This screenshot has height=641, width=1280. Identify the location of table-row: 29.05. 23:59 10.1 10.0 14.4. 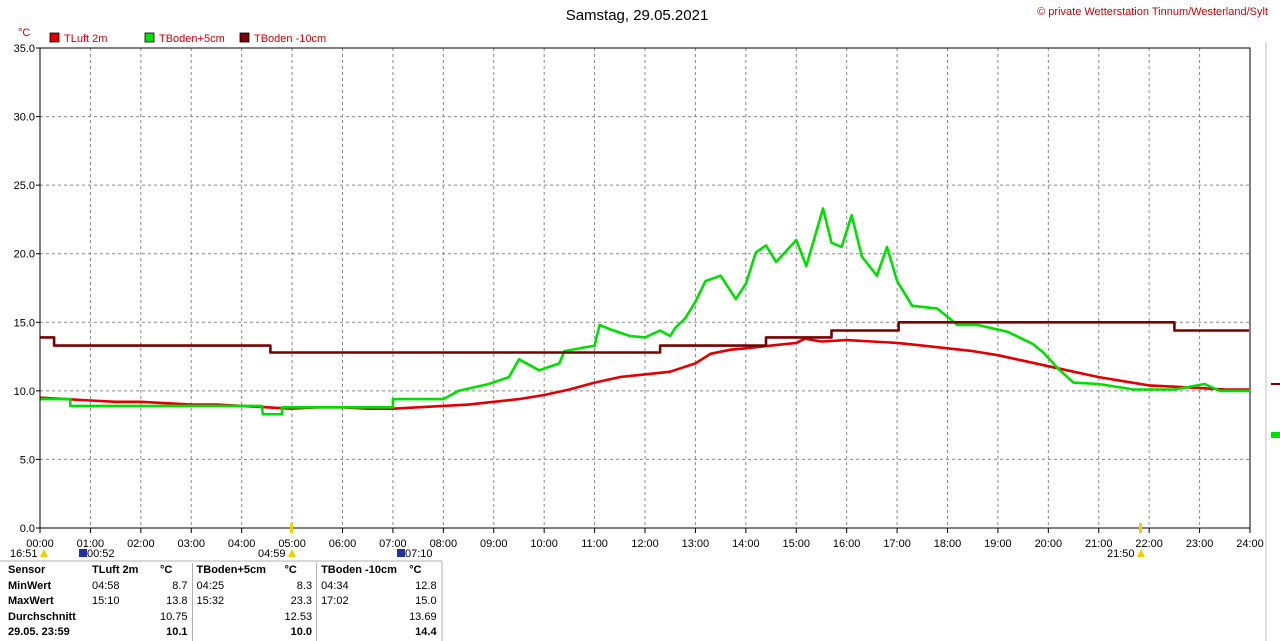
(222, 633).